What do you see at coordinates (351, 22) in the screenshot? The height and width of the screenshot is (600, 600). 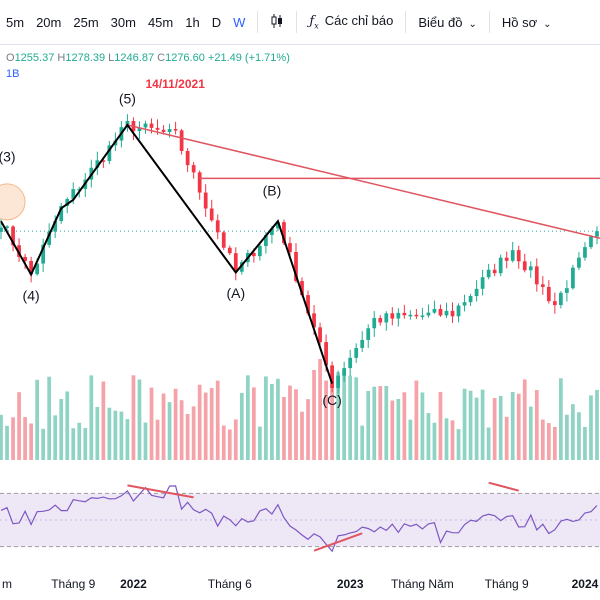 I see `indicators-button: ƒx Các chỉ báo` at bounding box center [351, 22].